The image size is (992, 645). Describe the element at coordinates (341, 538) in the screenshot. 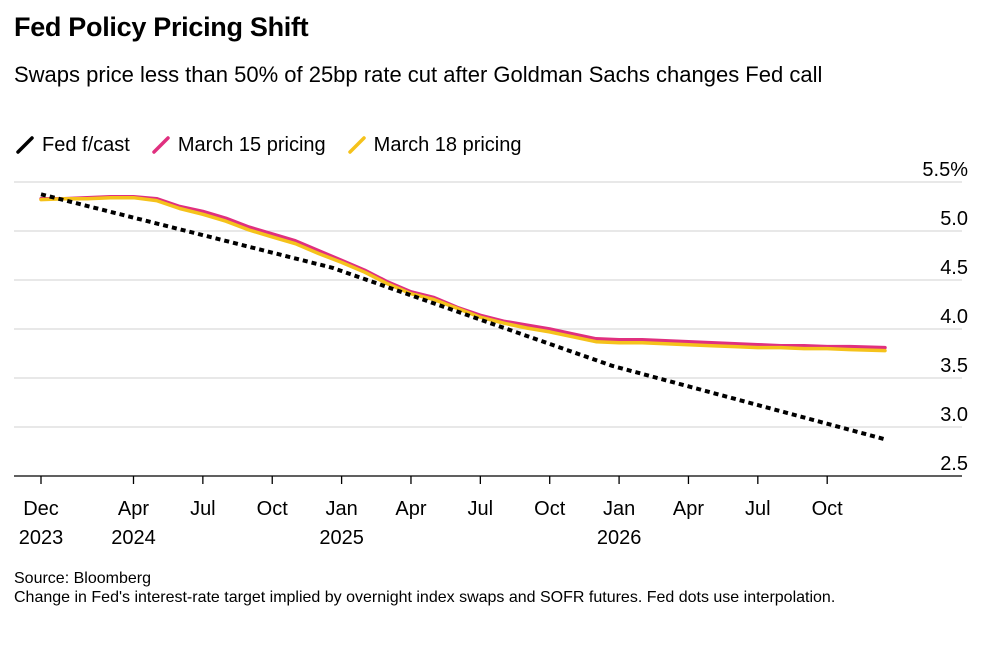

I see `x-tick-year-label: 2025` at that location.